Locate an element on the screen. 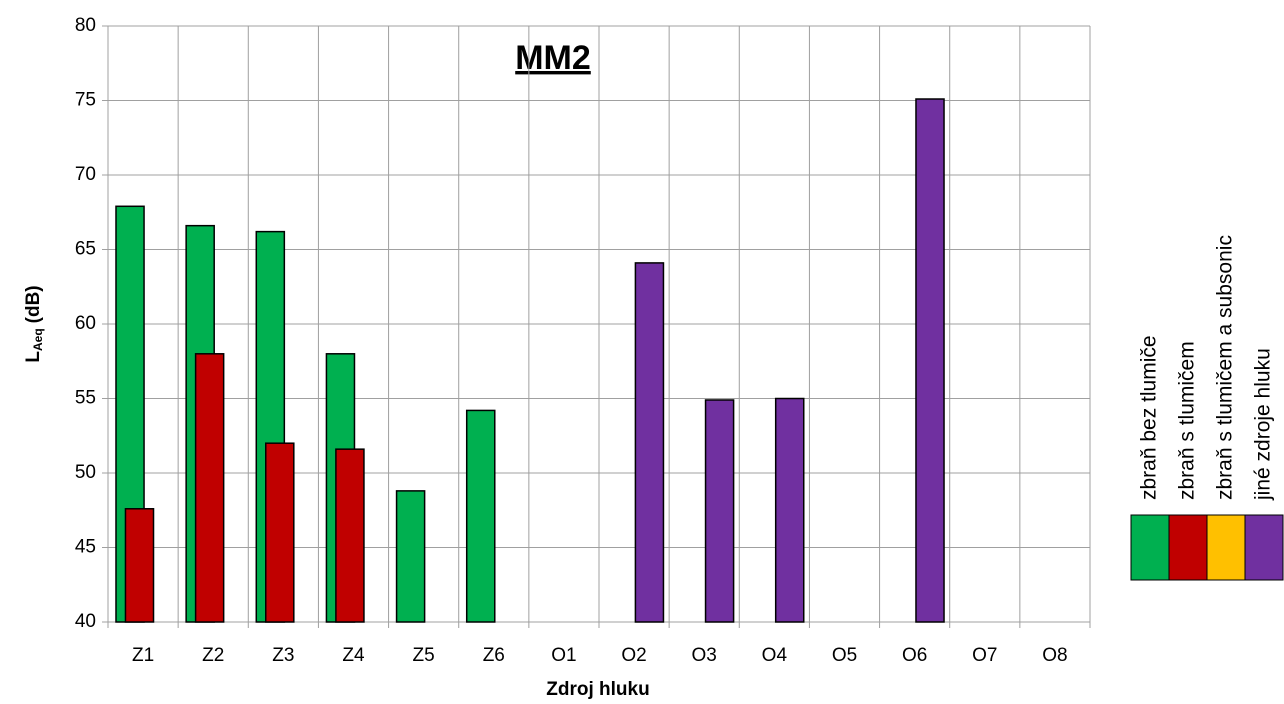  y-tick-label: 55 is located at coordinates (85, 398).